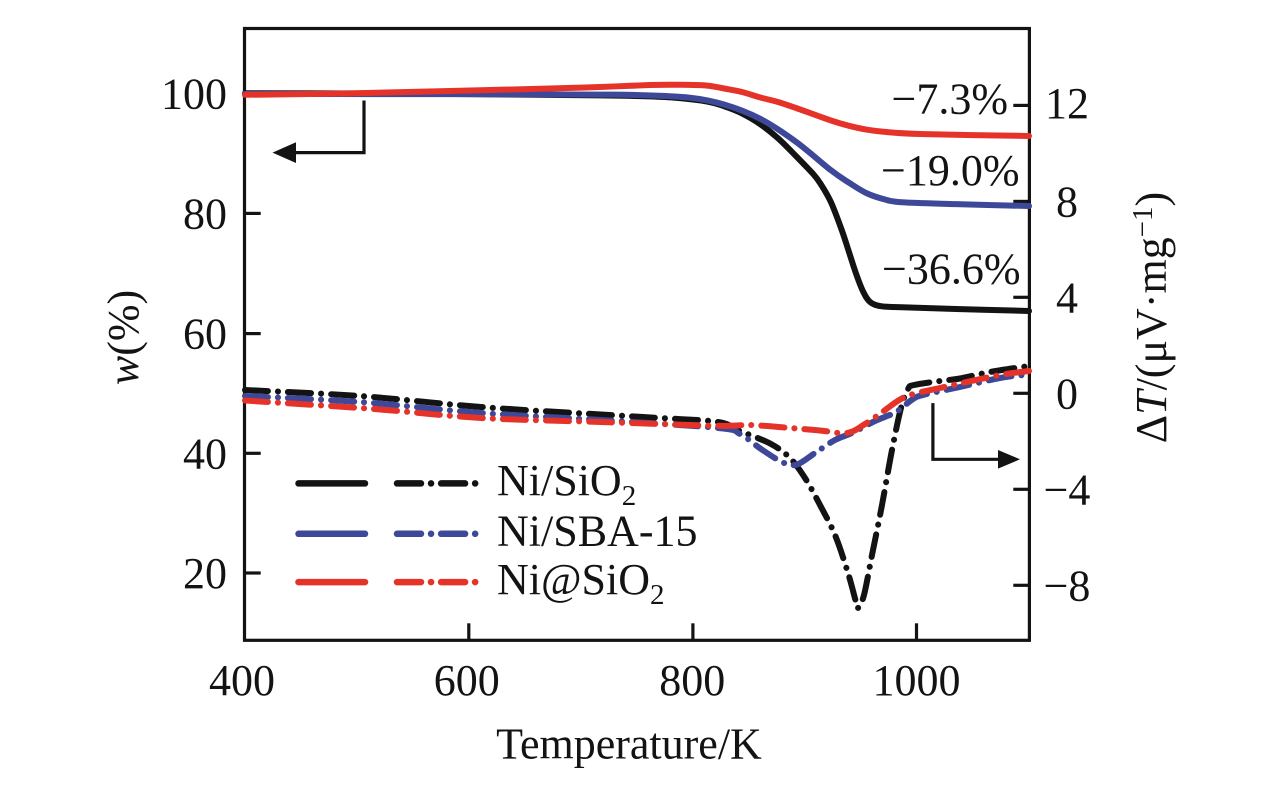 This screenshot has height=792, width=1276. I want to click on svg-text: Ni/SiO2, so click(566, 484).